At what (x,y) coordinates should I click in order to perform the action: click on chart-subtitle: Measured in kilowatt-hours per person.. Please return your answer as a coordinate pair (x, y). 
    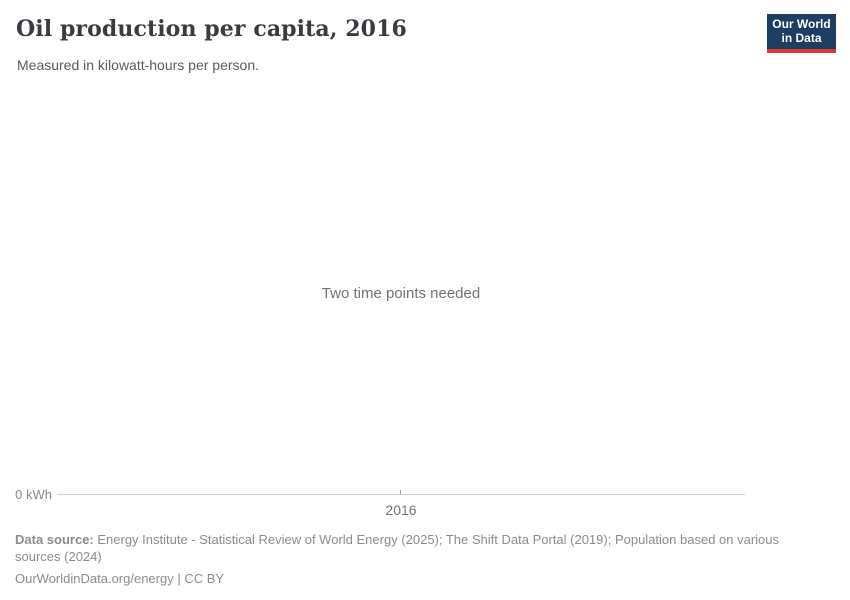
    Looking at the image, I should click on (138, 65).